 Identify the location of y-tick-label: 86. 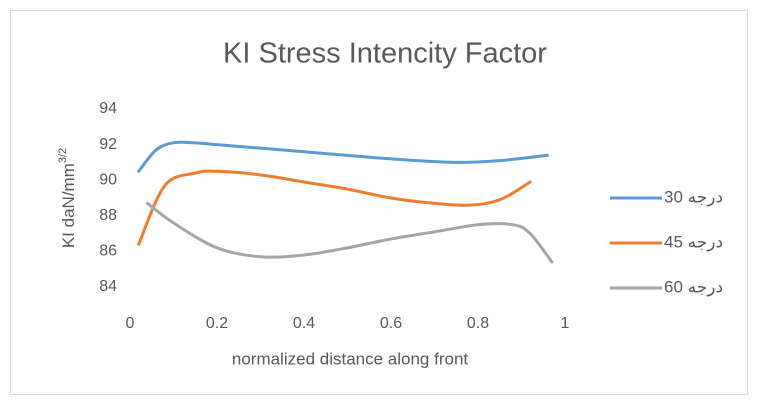
(108, 251).